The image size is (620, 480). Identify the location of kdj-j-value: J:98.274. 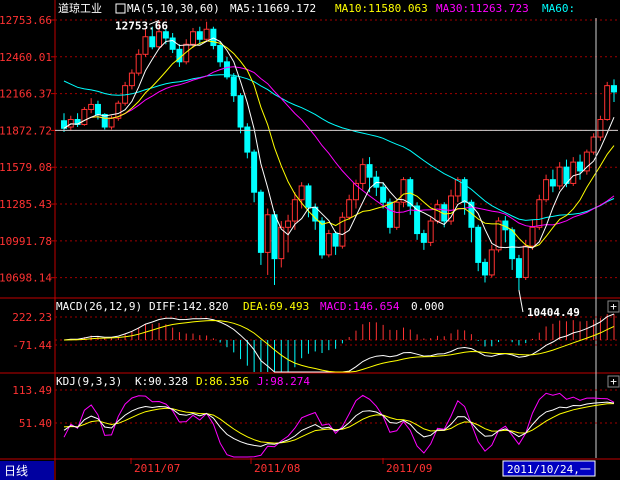
(283, 381).